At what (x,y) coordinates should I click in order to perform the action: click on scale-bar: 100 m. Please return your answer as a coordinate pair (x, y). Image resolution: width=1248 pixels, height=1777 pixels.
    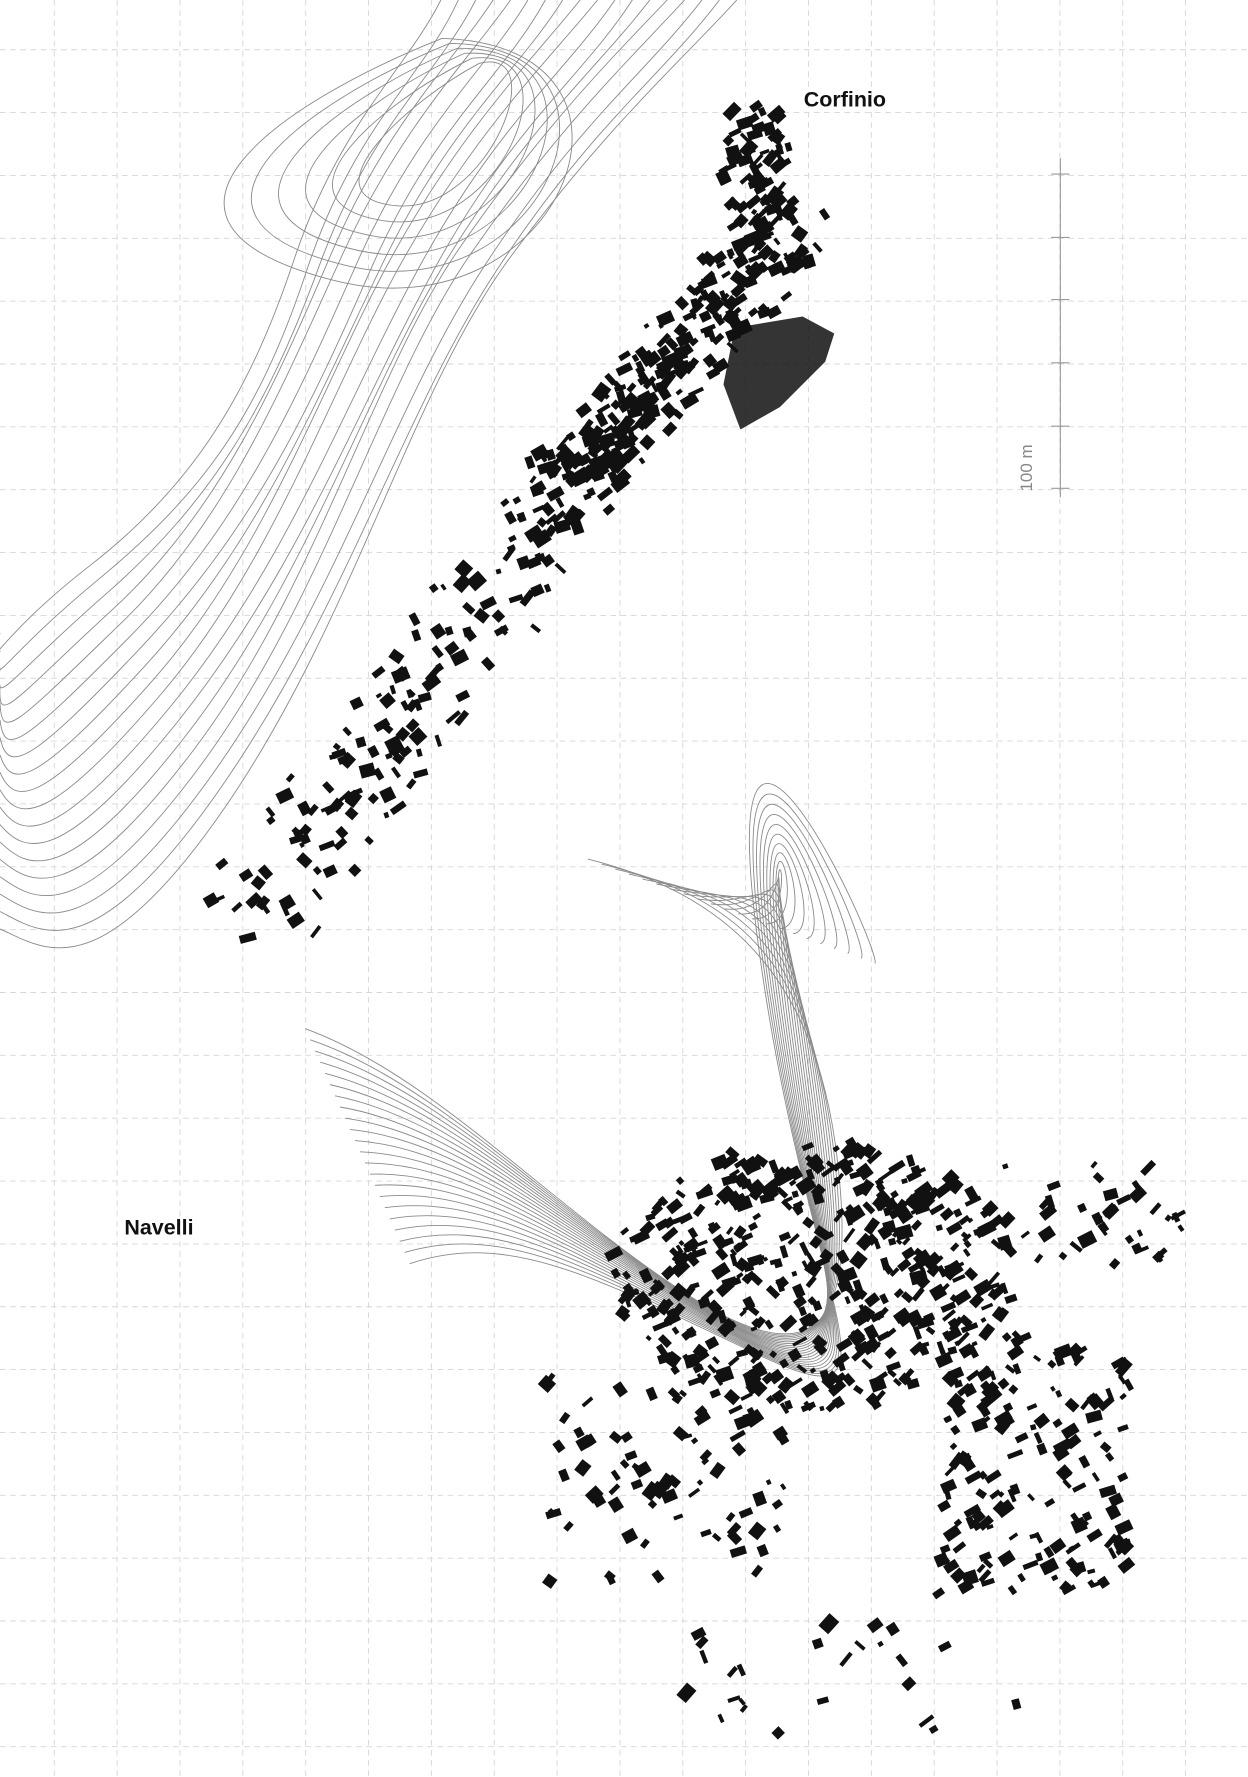
    Looking at the image, I should click on (1043, 328).